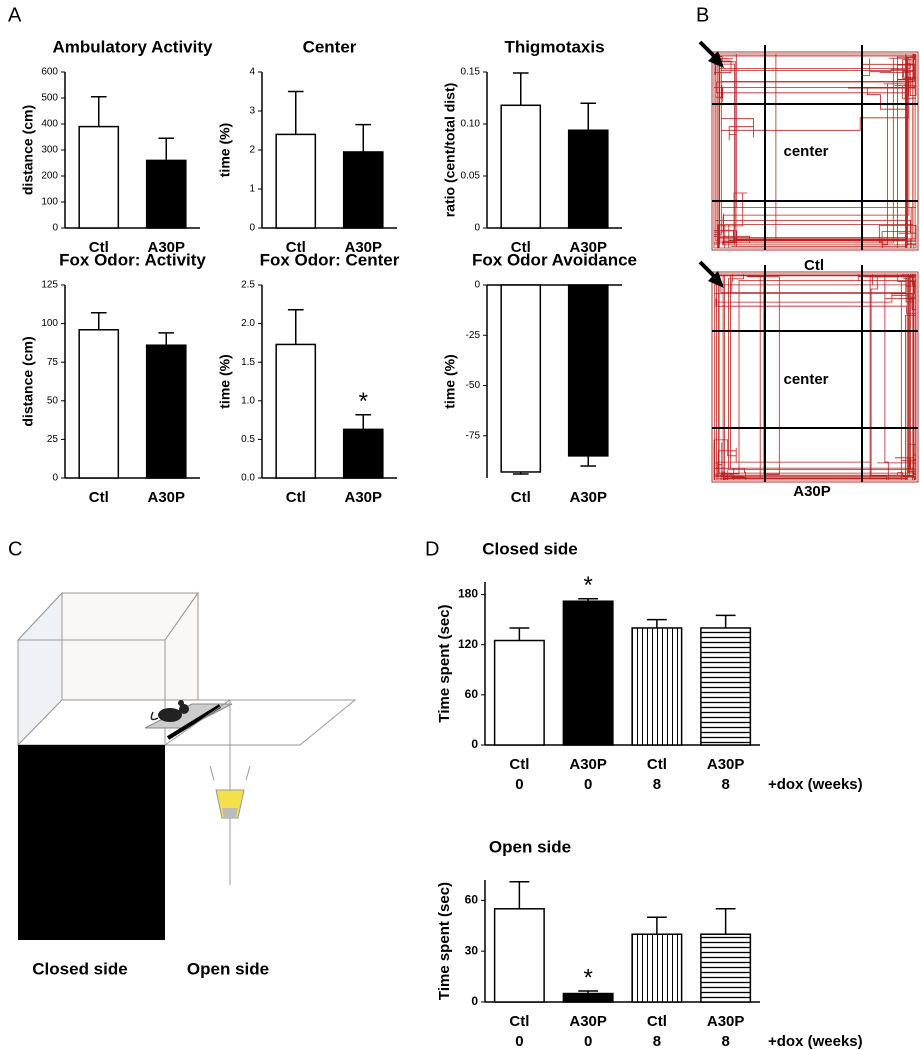 The height and width of the screenshot is (1050, 920). I want to click on y-tick-label: -50, so click(473, 385).